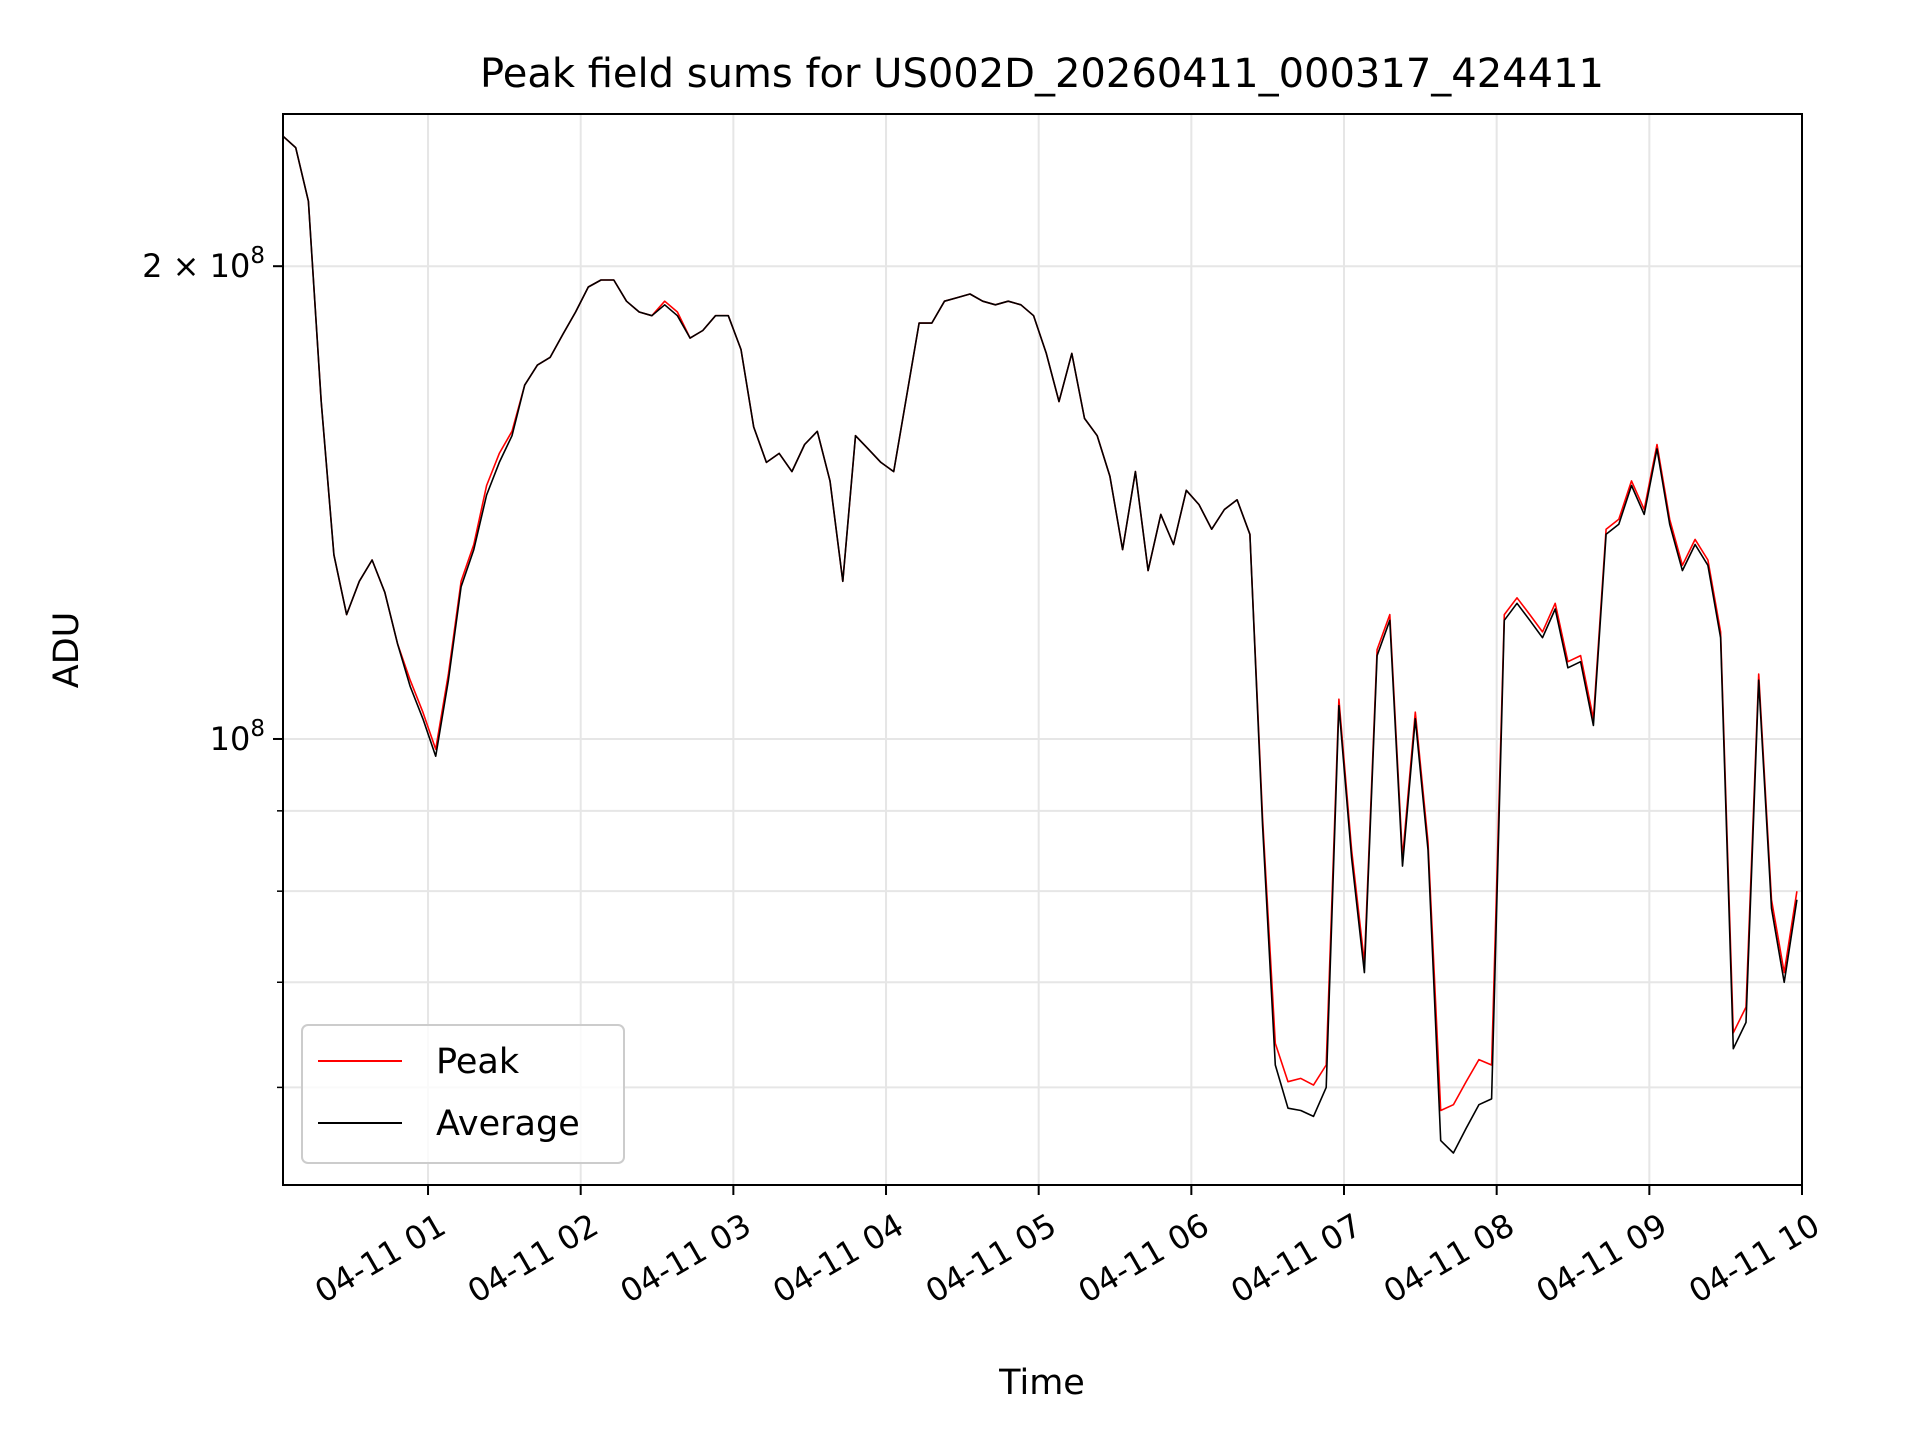 Image resolution: width=1920 pixels, height=1440 pixels. What do you see at coordinates (508, 1124) in the screenshot?
I see `legend-label-average: Average` at bounding box center [508, 1124].